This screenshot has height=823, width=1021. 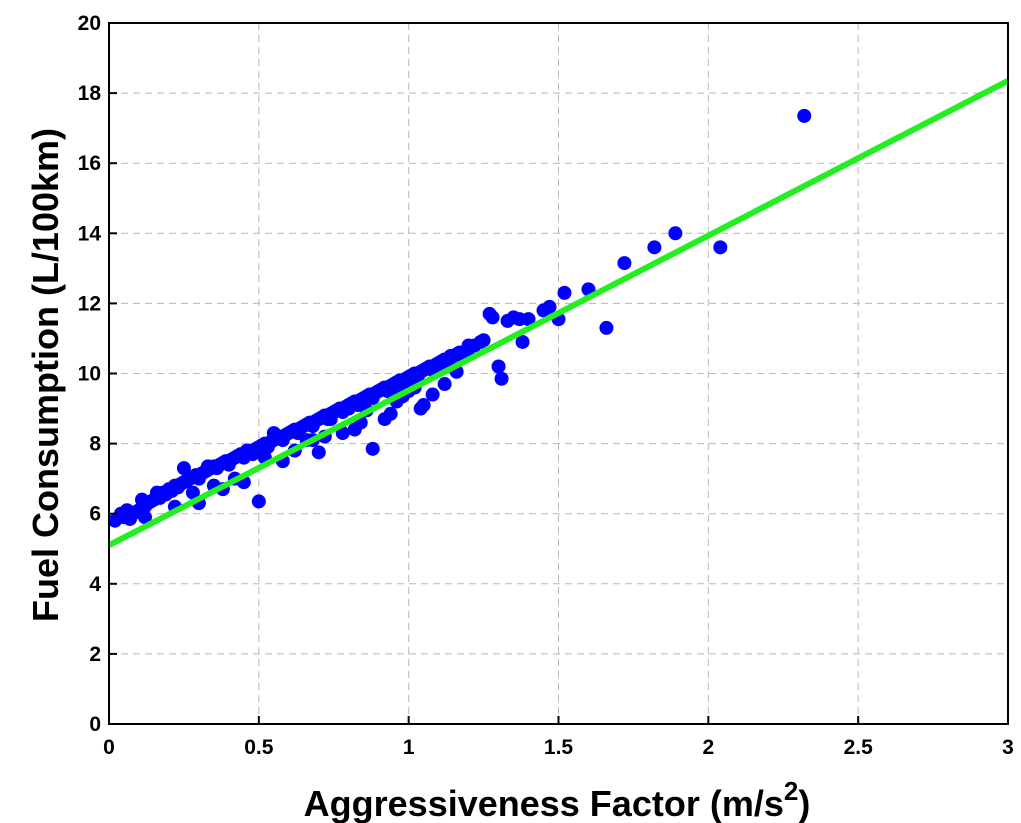 I want to click on x-tick-label: 2.5, so click(x=859, y=747).